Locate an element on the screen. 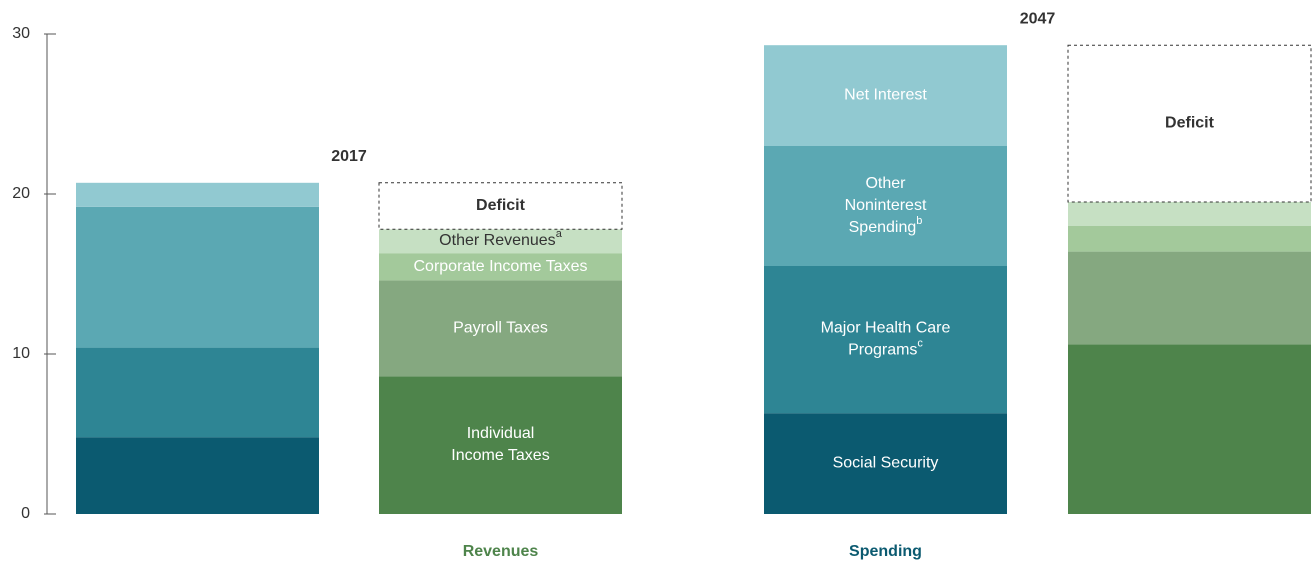  footnote-marker: c is located at coordinates (920, 344).